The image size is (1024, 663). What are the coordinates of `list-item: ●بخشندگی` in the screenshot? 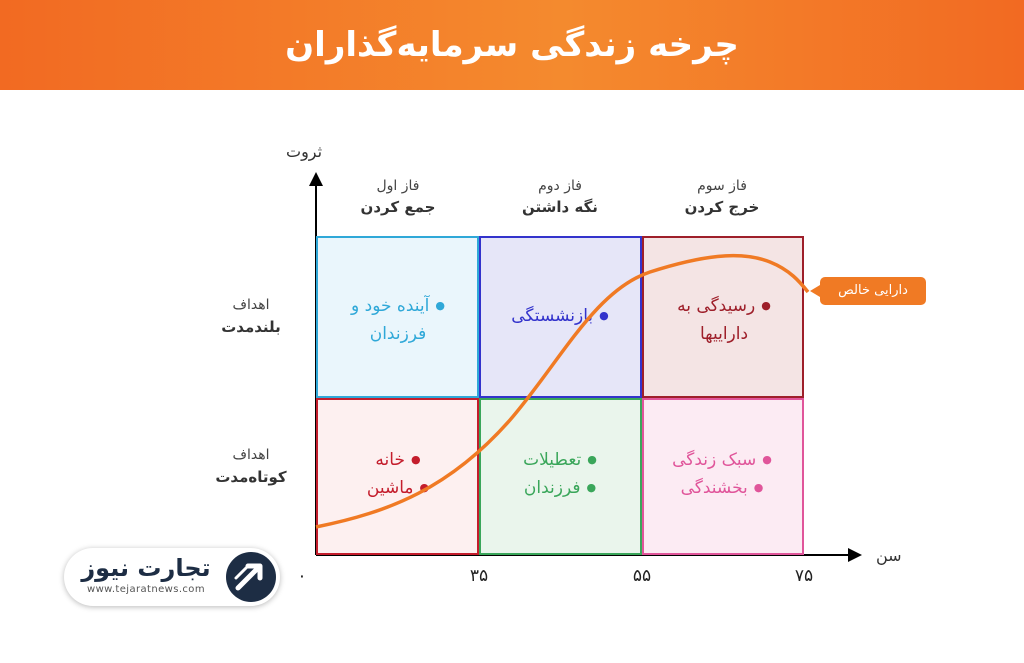 It's located at (722, 488).